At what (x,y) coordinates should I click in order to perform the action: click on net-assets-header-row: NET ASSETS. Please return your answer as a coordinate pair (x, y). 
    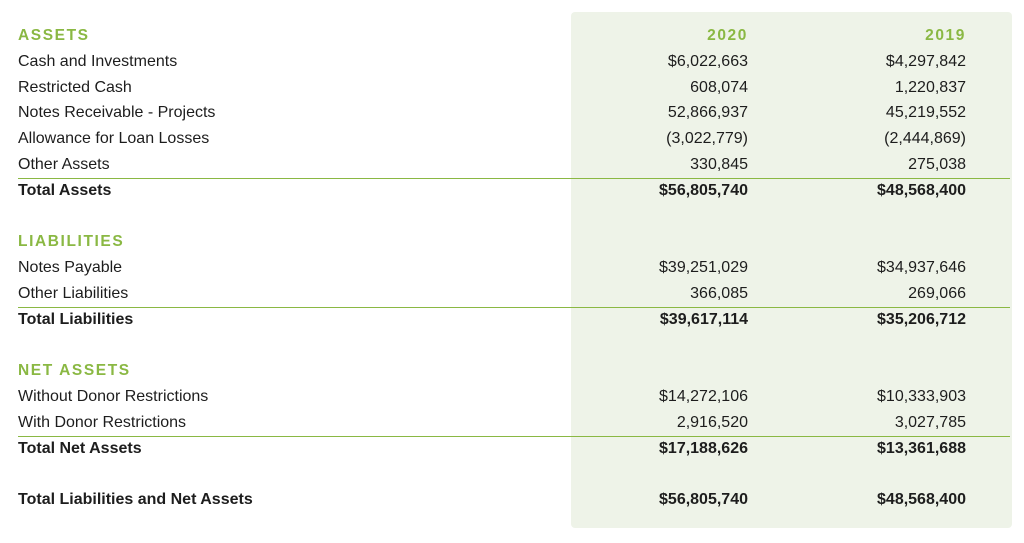
    Looking at the image, I should click on (512, 371).